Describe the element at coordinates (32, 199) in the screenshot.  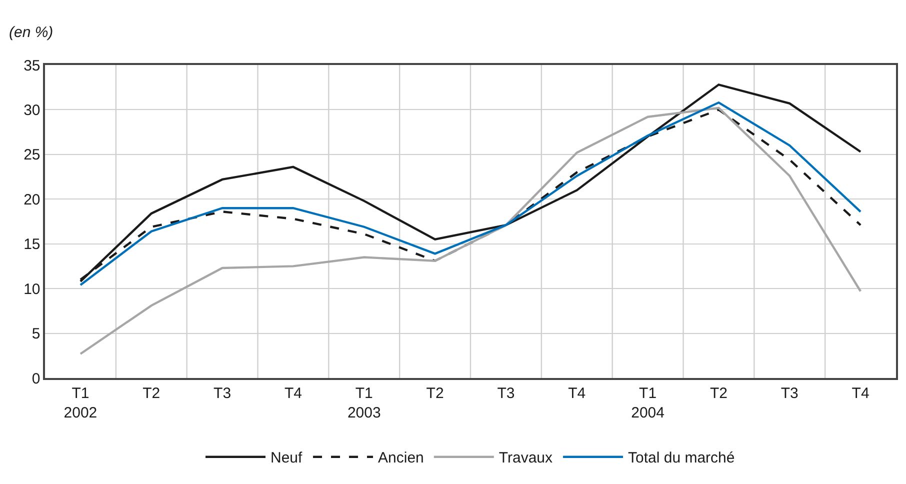
I see `y-tick-label: 20` at that location.